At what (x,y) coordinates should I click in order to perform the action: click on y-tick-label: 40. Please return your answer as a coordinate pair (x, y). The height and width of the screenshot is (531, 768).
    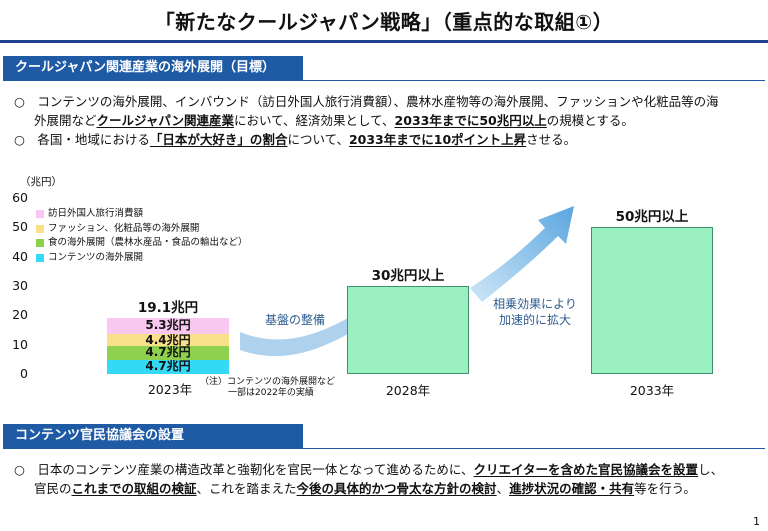
    Looking at the image, I should click on (20, 256).